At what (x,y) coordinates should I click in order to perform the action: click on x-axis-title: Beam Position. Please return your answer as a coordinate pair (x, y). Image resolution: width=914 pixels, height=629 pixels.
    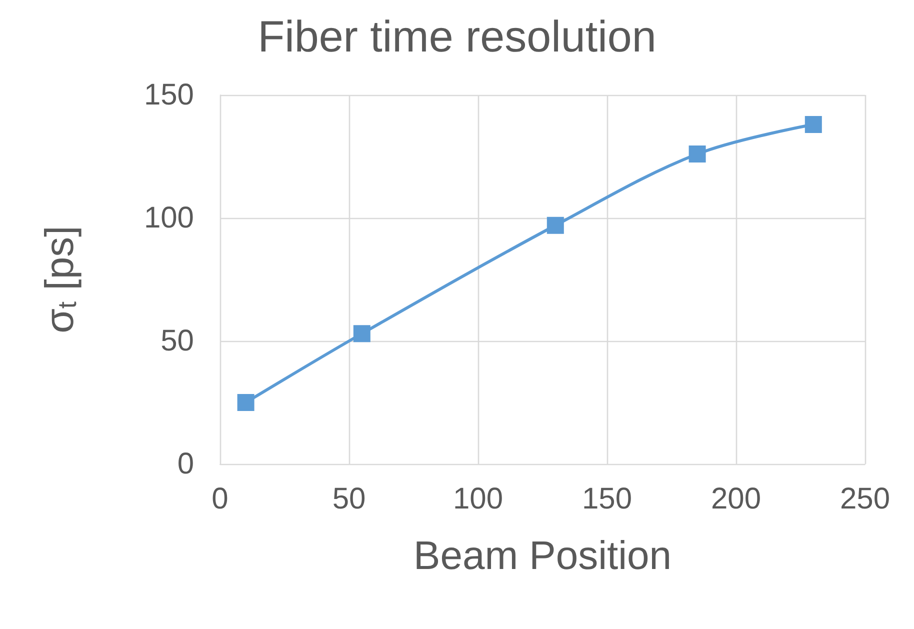
    Looking at the image, I should click on (543, 556).